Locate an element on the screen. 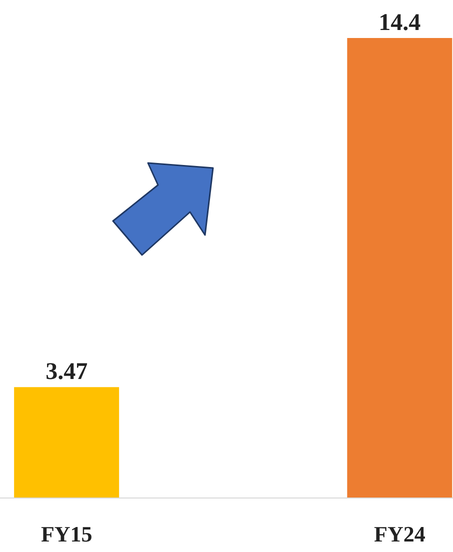 Image resolution: width=453 pixels, height=552 pixels. x-tick-label: FY15 is located at coordinates (66, 534).